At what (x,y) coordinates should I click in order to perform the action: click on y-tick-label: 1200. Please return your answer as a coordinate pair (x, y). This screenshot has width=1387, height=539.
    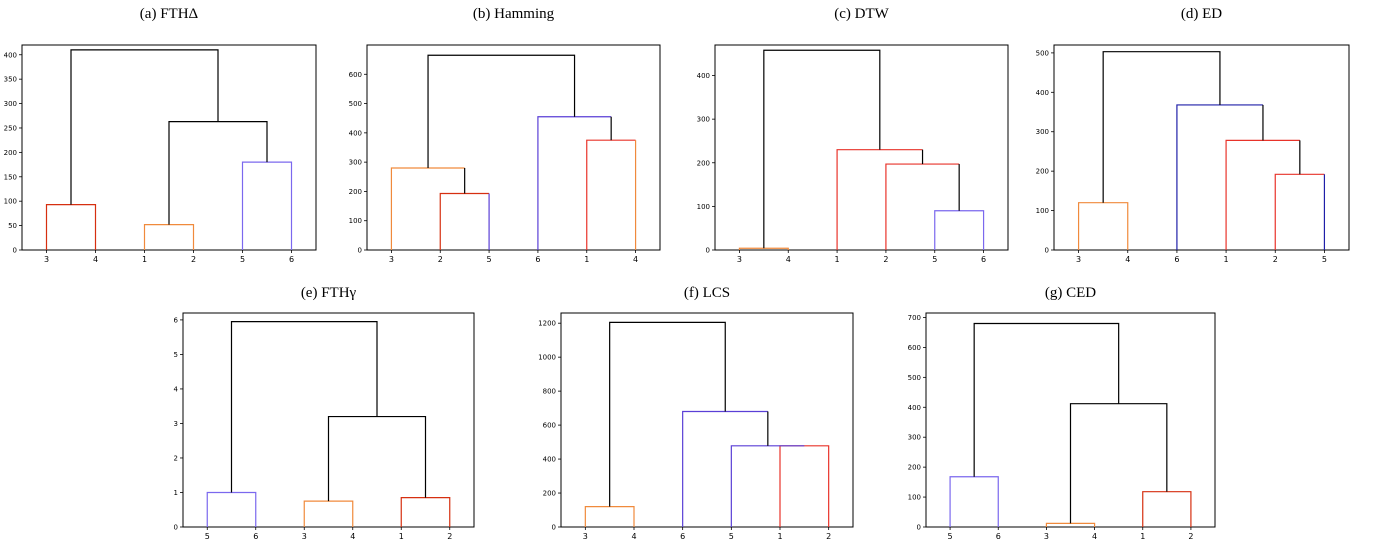
    Looking at the image, I should click on (547, 324).